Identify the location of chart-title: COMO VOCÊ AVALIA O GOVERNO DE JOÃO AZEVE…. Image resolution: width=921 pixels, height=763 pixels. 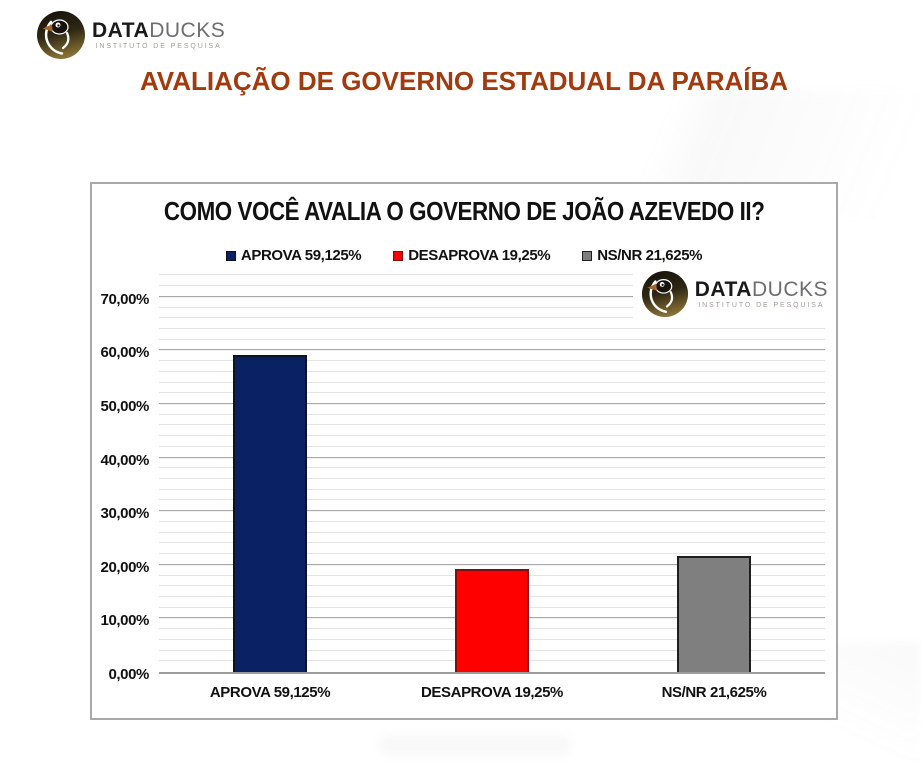
(464, 211).